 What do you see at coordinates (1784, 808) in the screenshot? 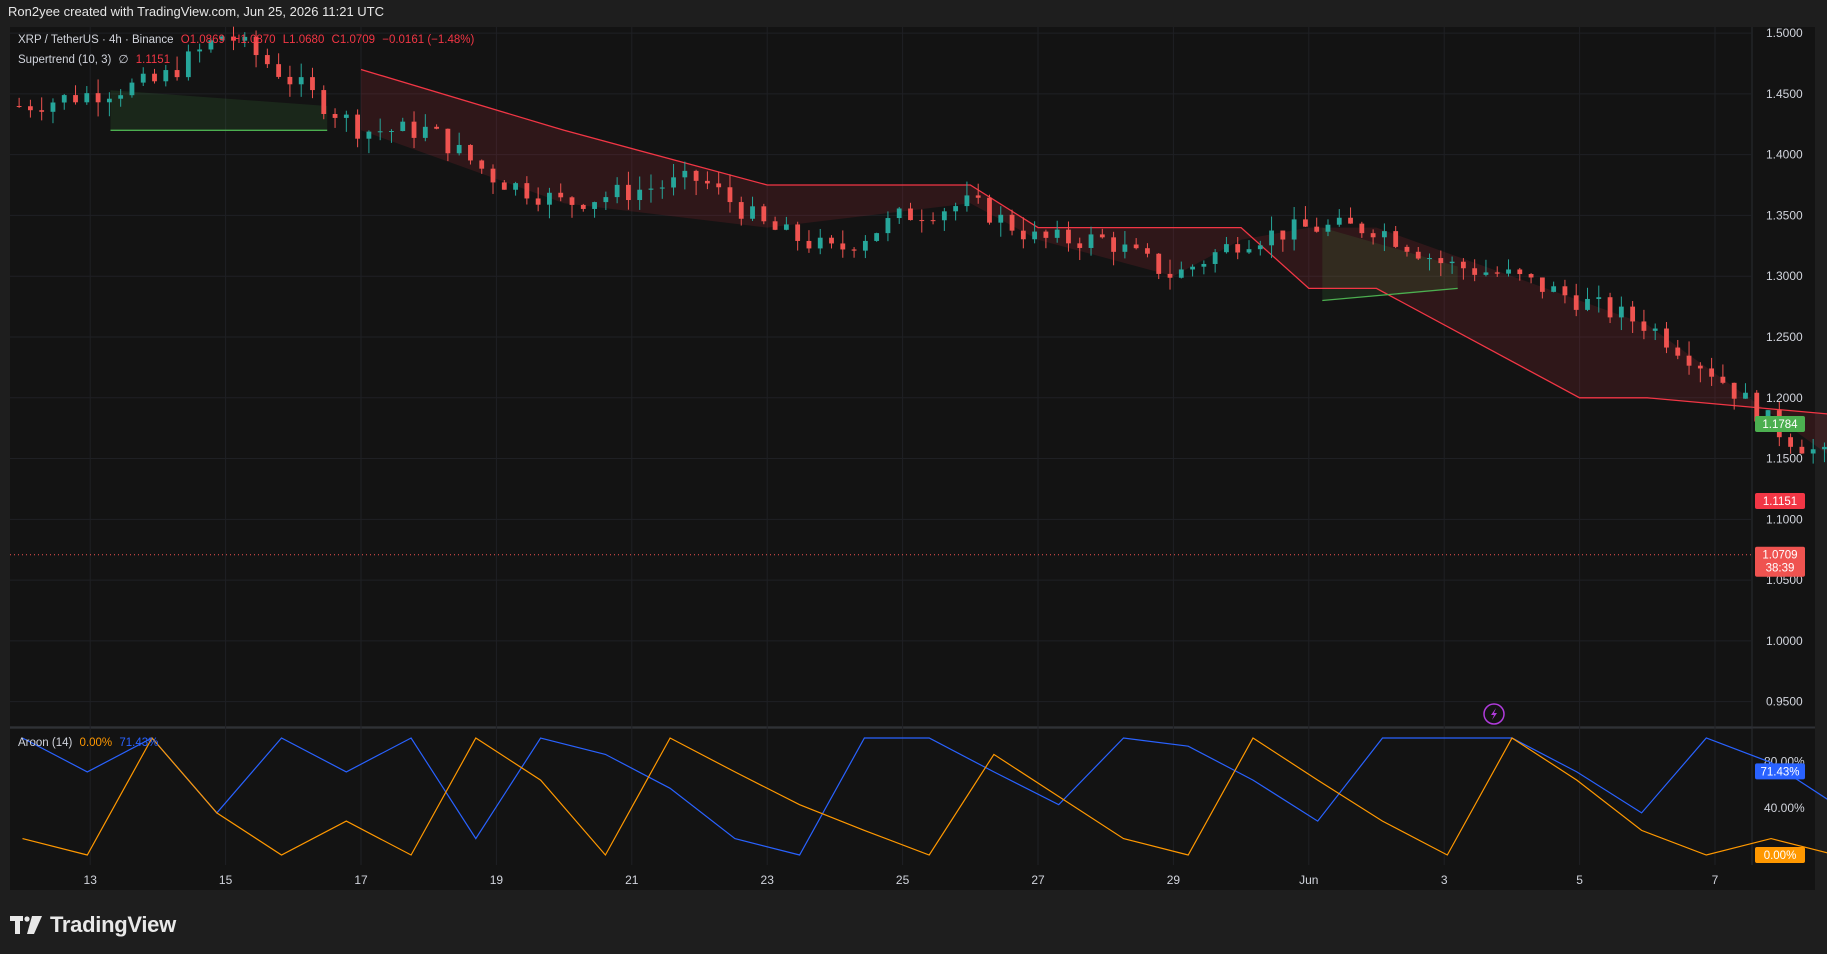
I see `aroon-tick-label: 40.00%` at bounding box center [1784, 808].